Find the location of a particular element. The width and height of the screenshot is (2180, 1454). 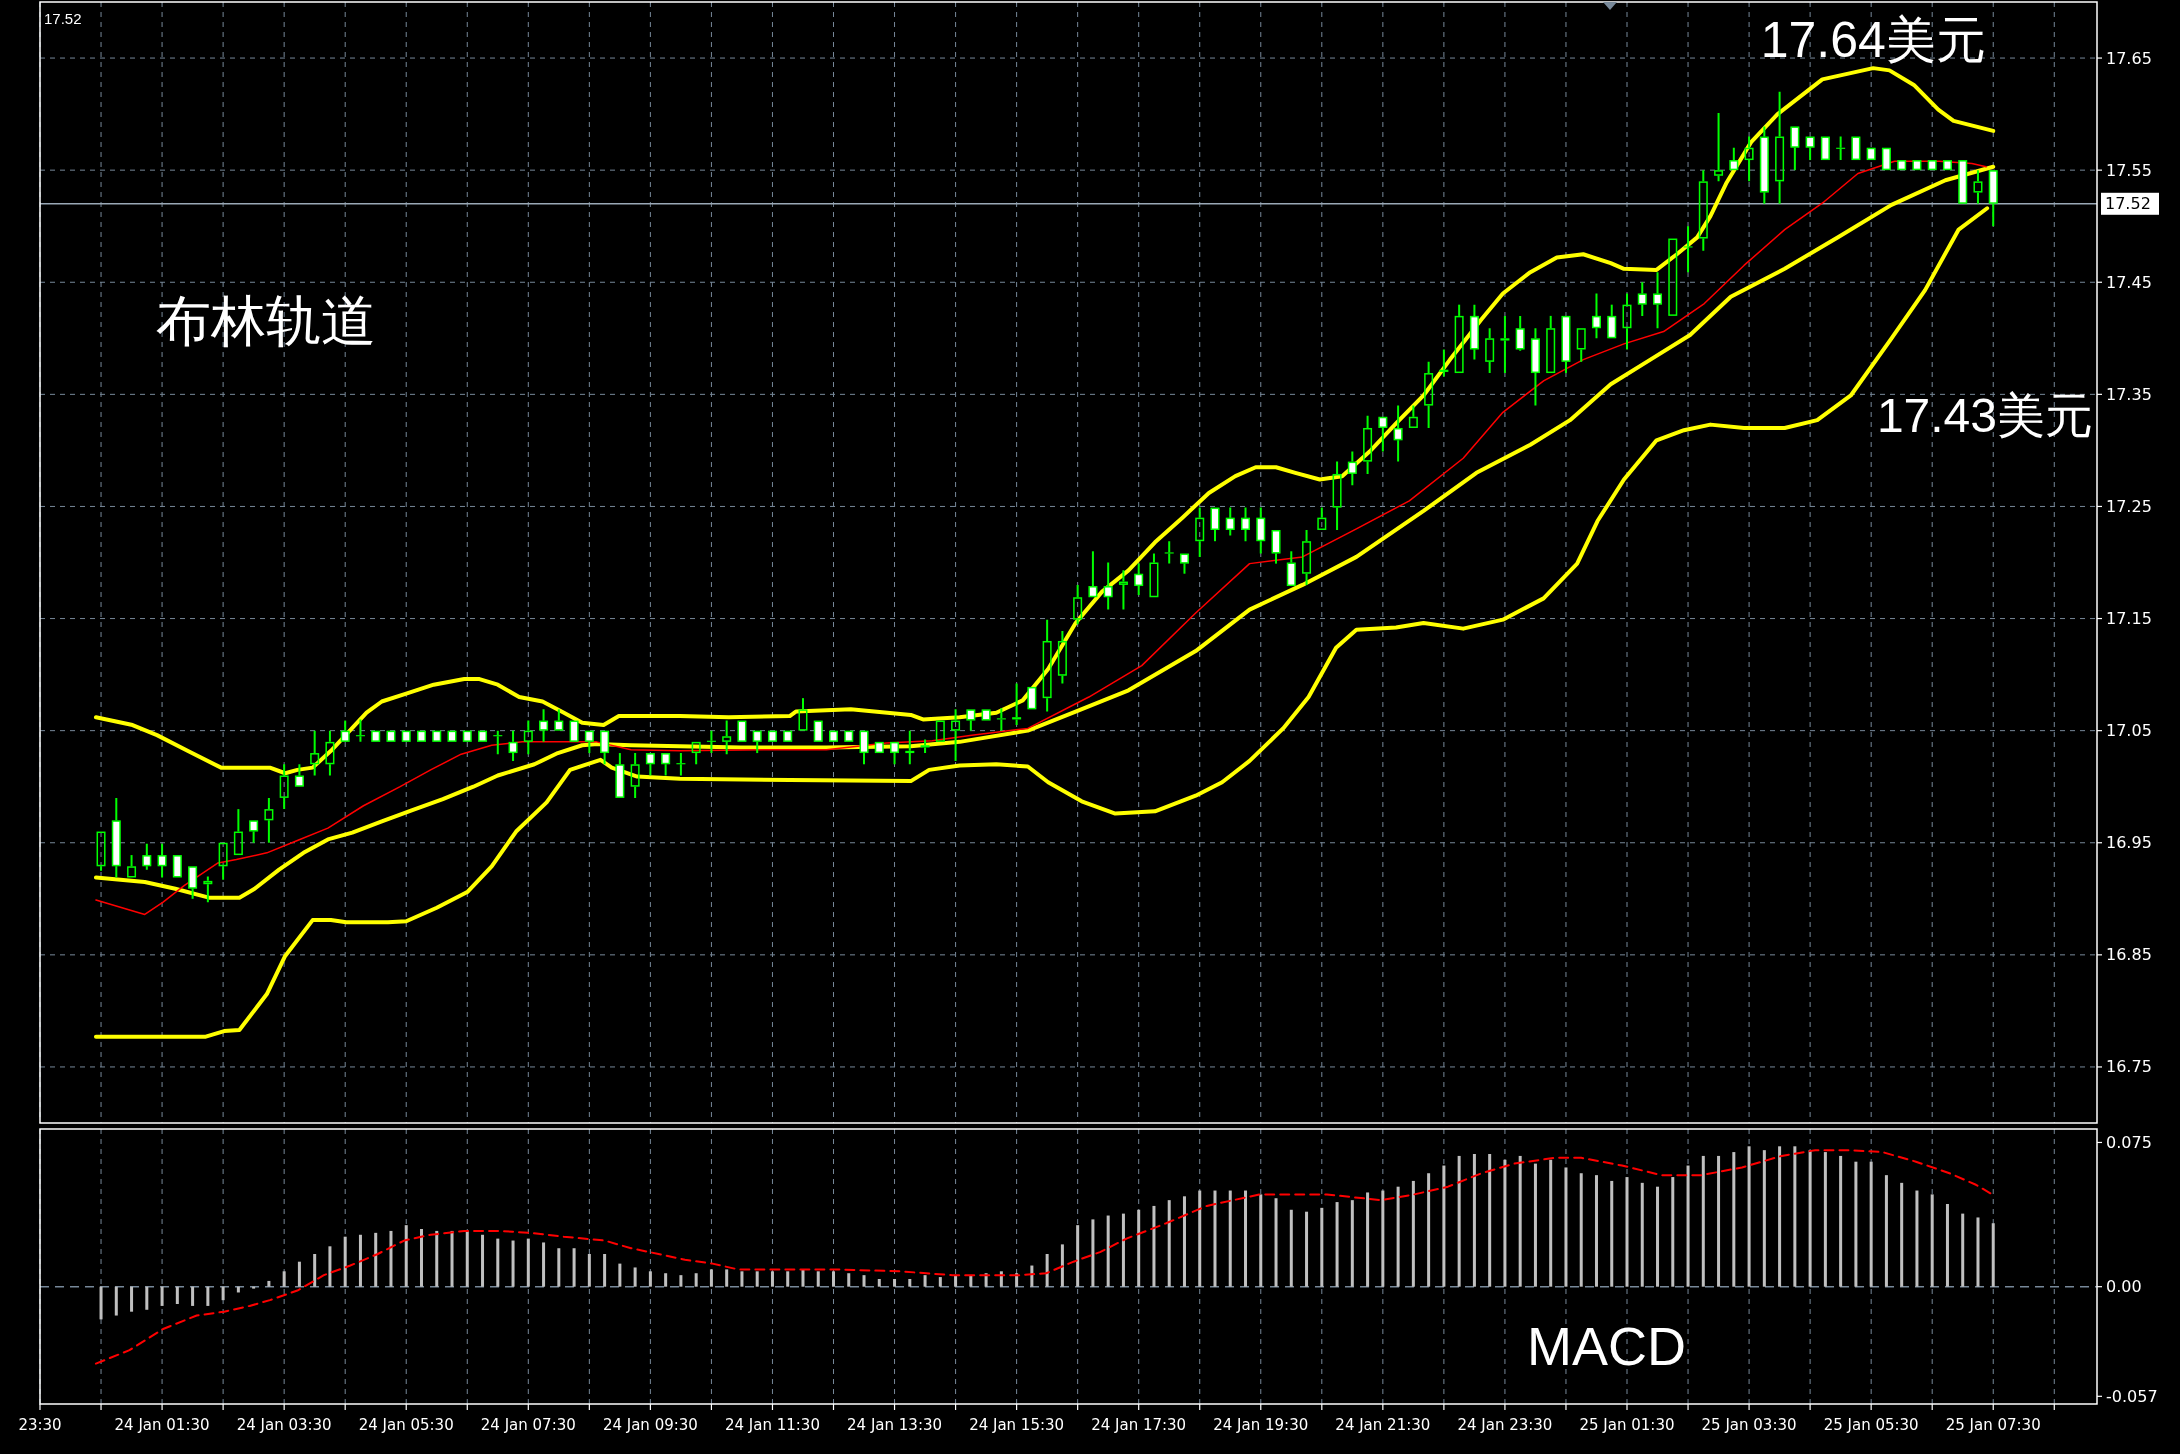

y-tick-label: 17.65 is located at coordinates (2129, 58).